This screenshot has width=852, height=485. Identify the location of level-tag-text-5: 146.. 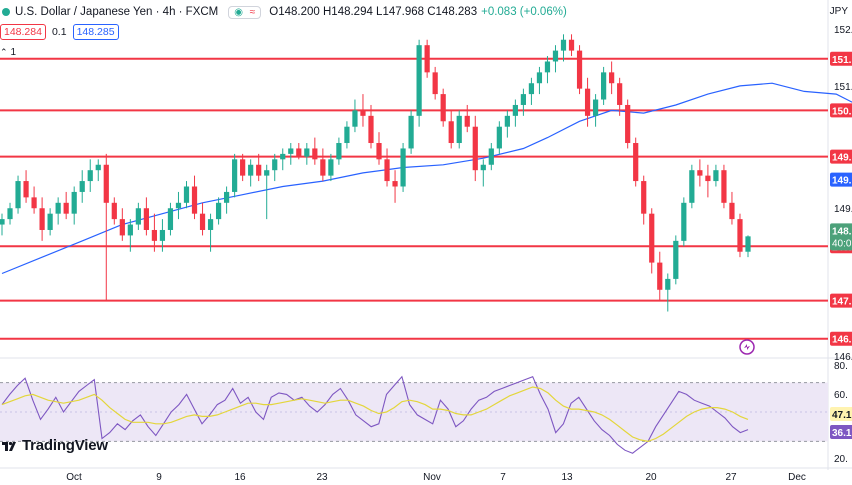
(842, 340).